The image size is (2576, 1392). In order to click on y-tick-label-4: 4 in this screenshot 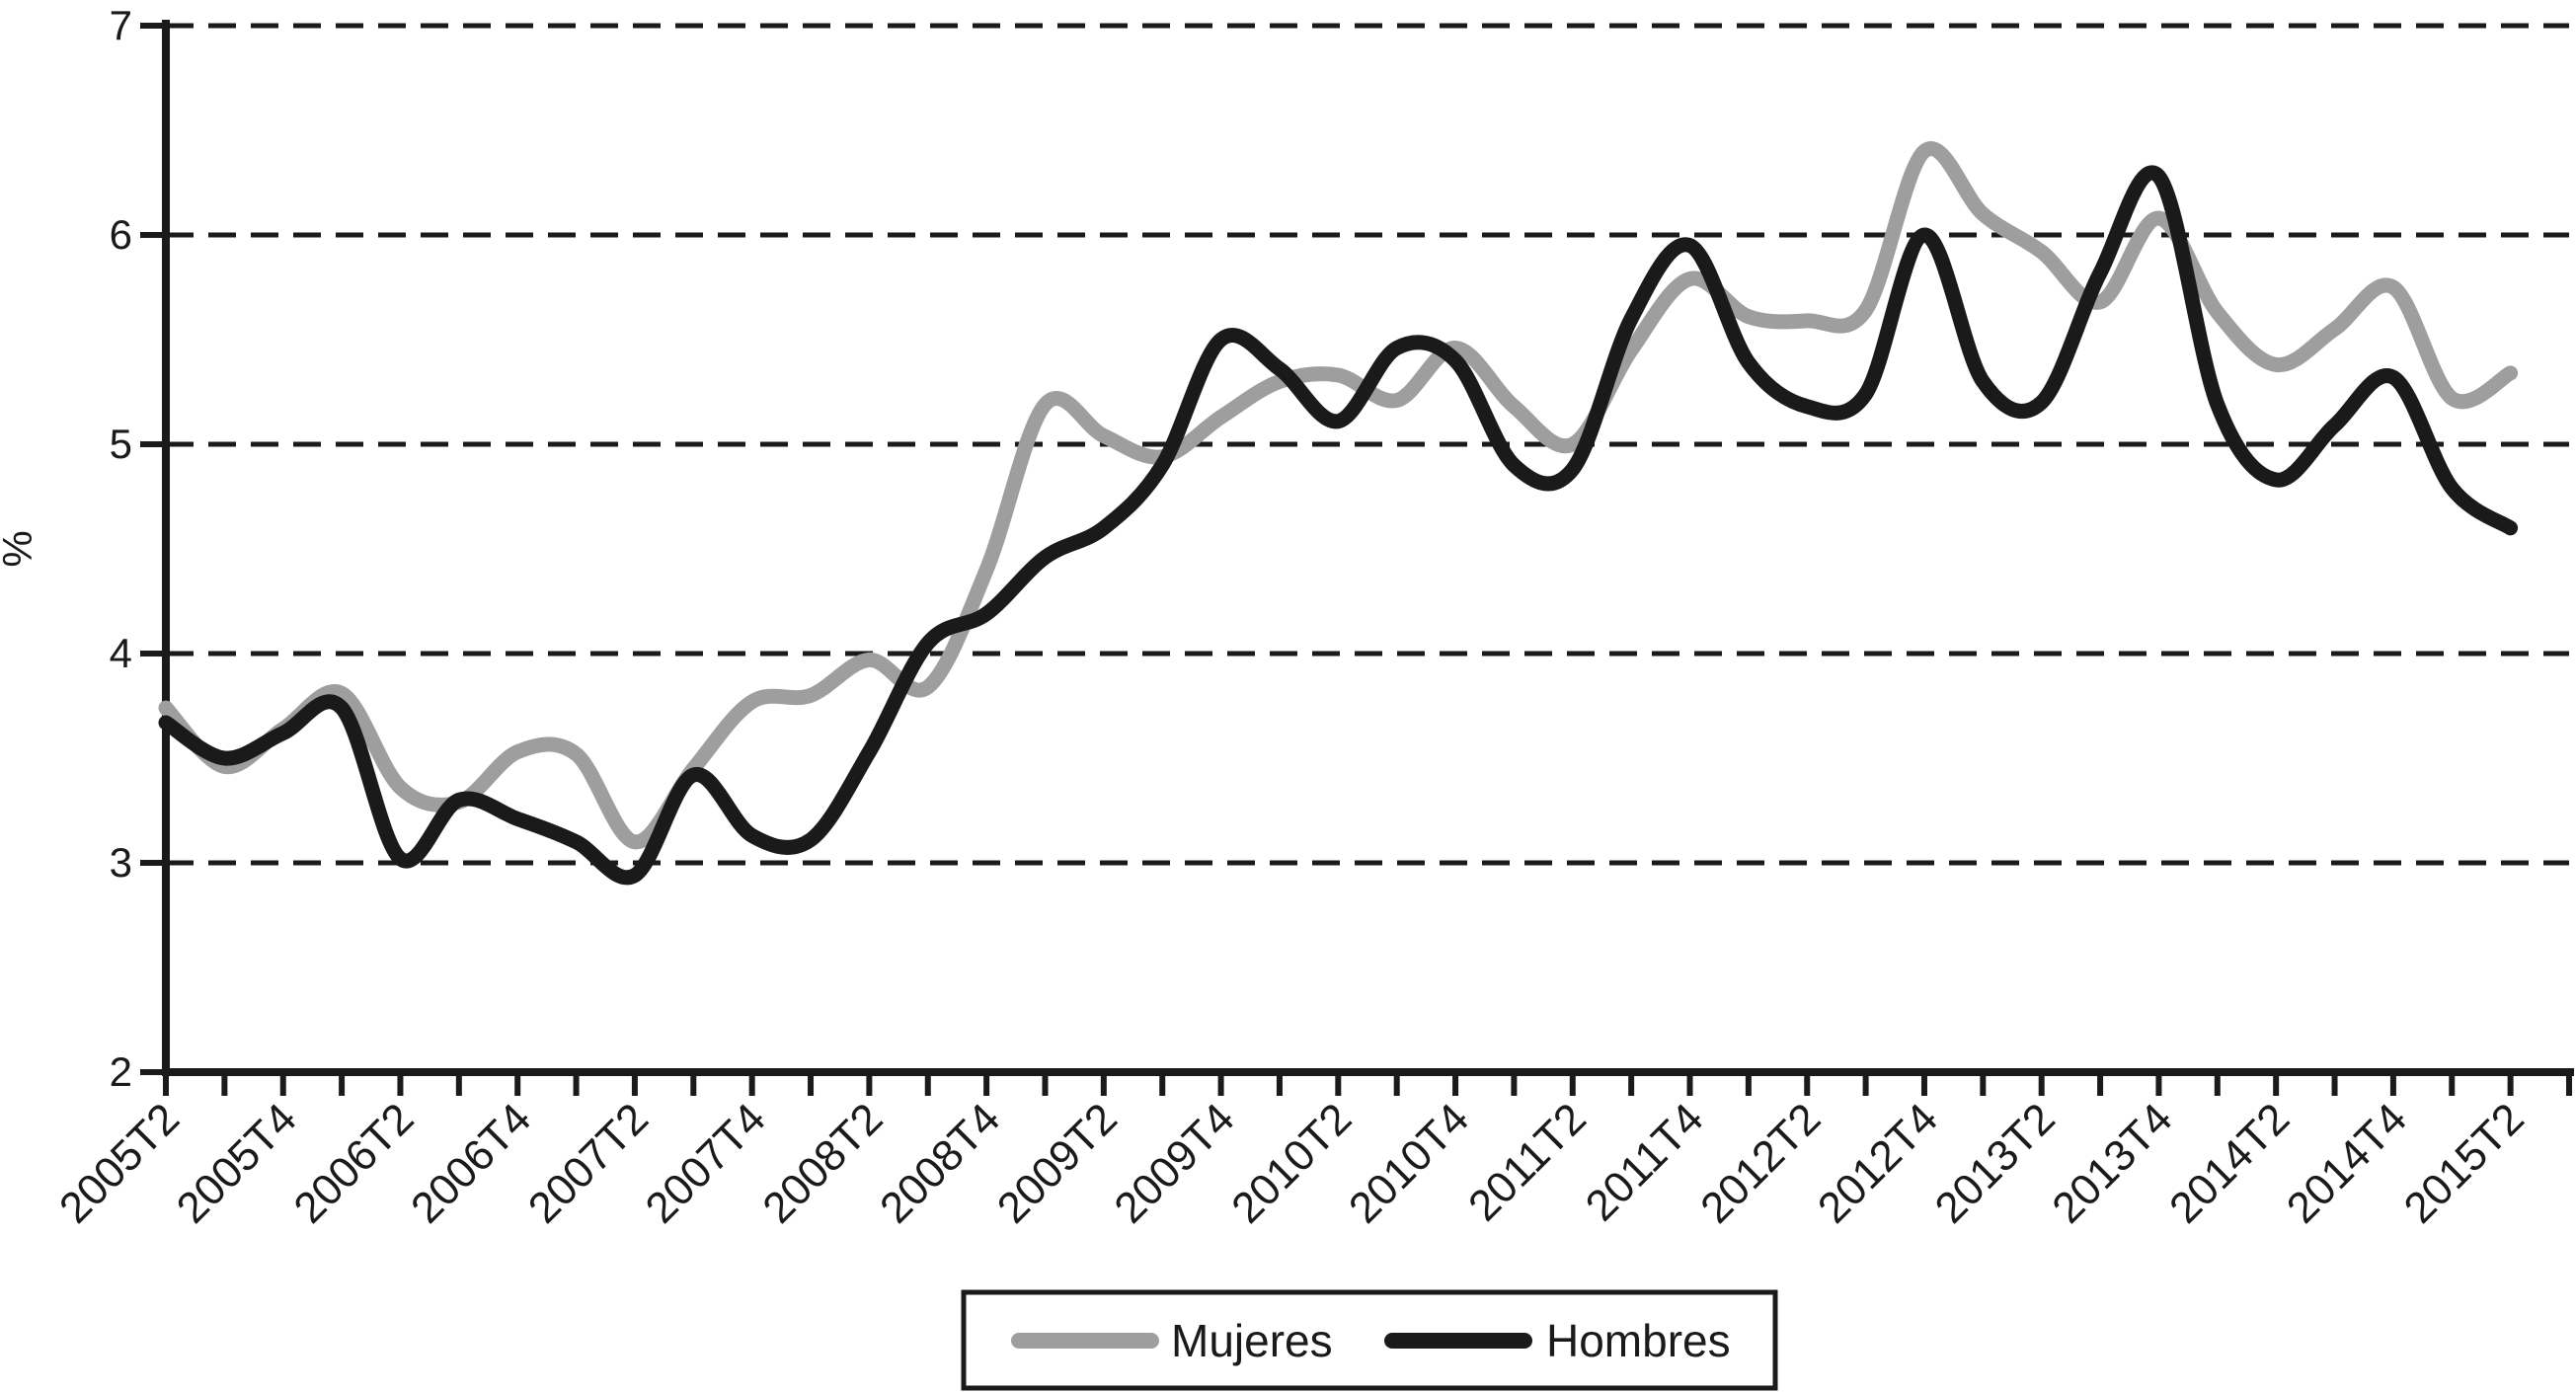, I will do `click(121, 653)`.